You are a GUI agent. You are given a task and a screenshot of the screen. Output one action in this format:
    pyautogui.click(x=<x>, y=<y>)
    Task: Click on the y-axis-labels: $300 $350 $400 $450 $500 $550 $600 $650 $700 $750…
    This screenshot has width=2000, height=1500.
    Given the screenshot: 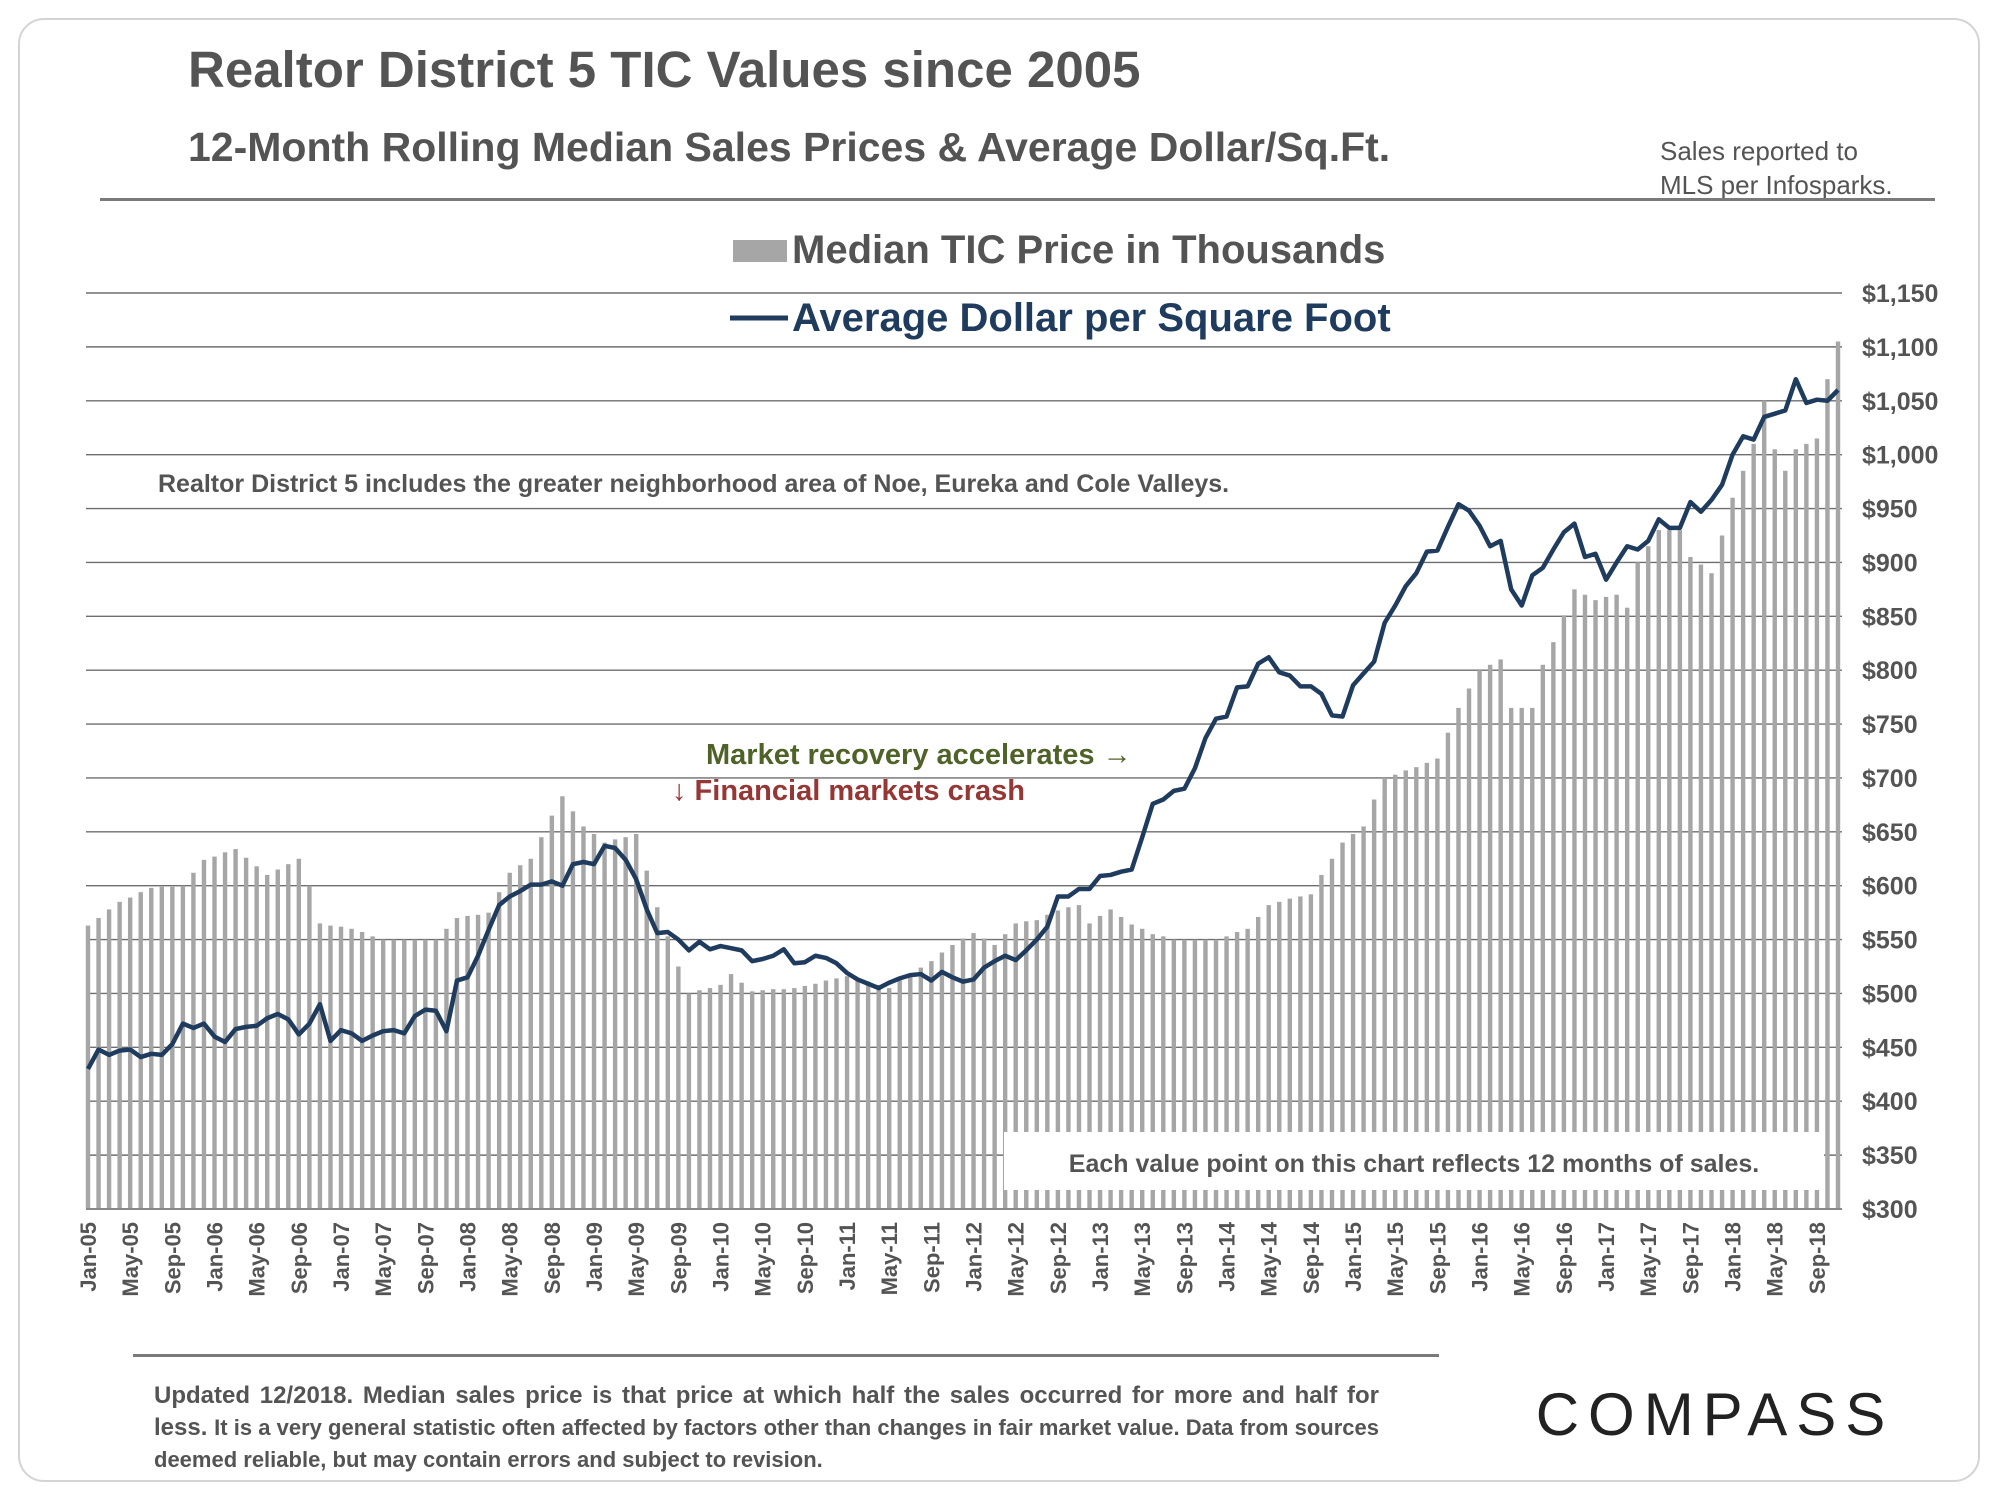 What is the action you would take?
    pyautogui.click(x=1900, y=752)
    